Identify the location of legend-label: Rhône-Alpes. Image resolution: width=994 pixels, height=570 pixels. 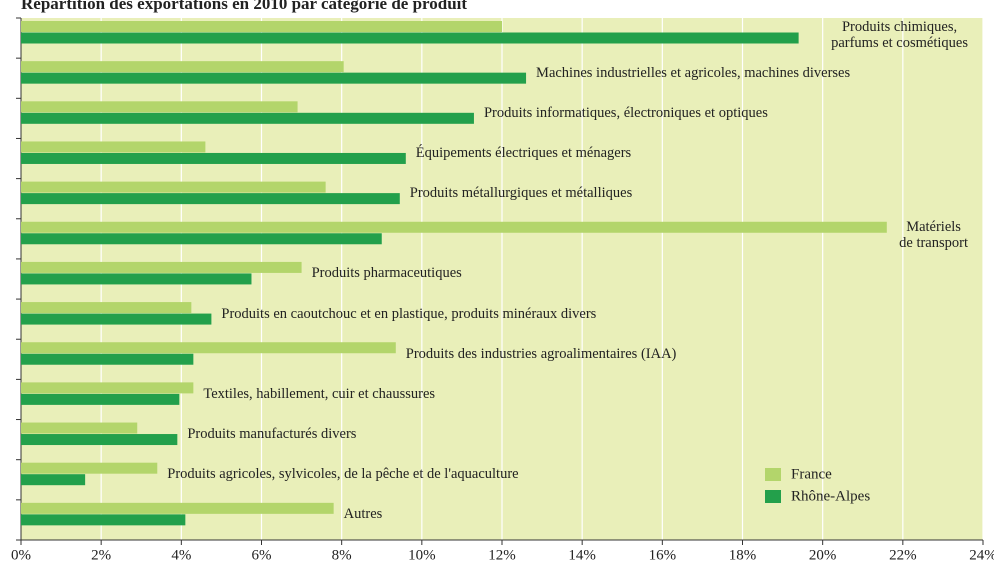
(830, 496).